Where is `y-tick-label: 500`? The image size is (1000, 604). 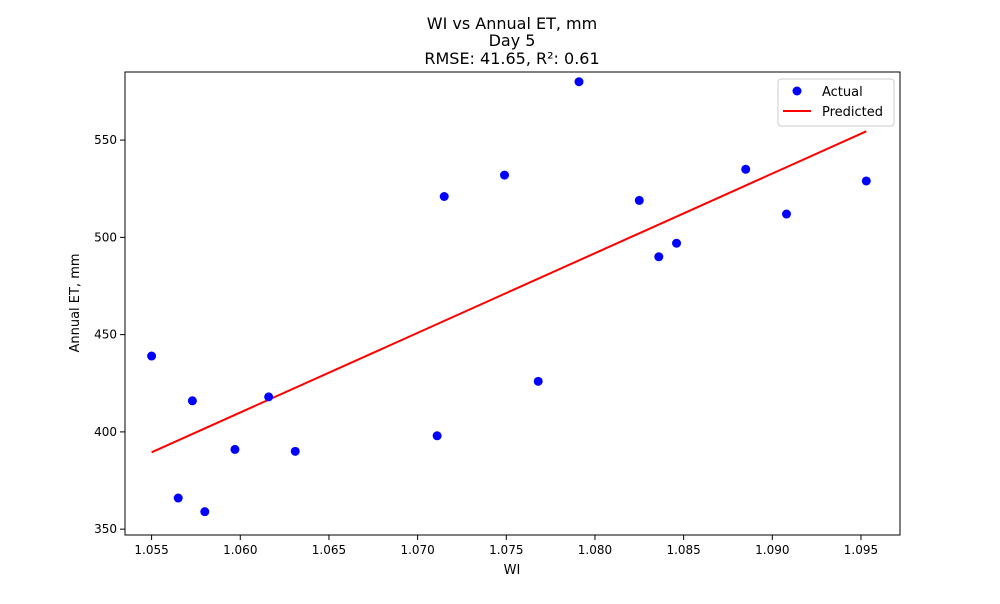
y-tick-label: 500 is located at coordinates (105, 237).